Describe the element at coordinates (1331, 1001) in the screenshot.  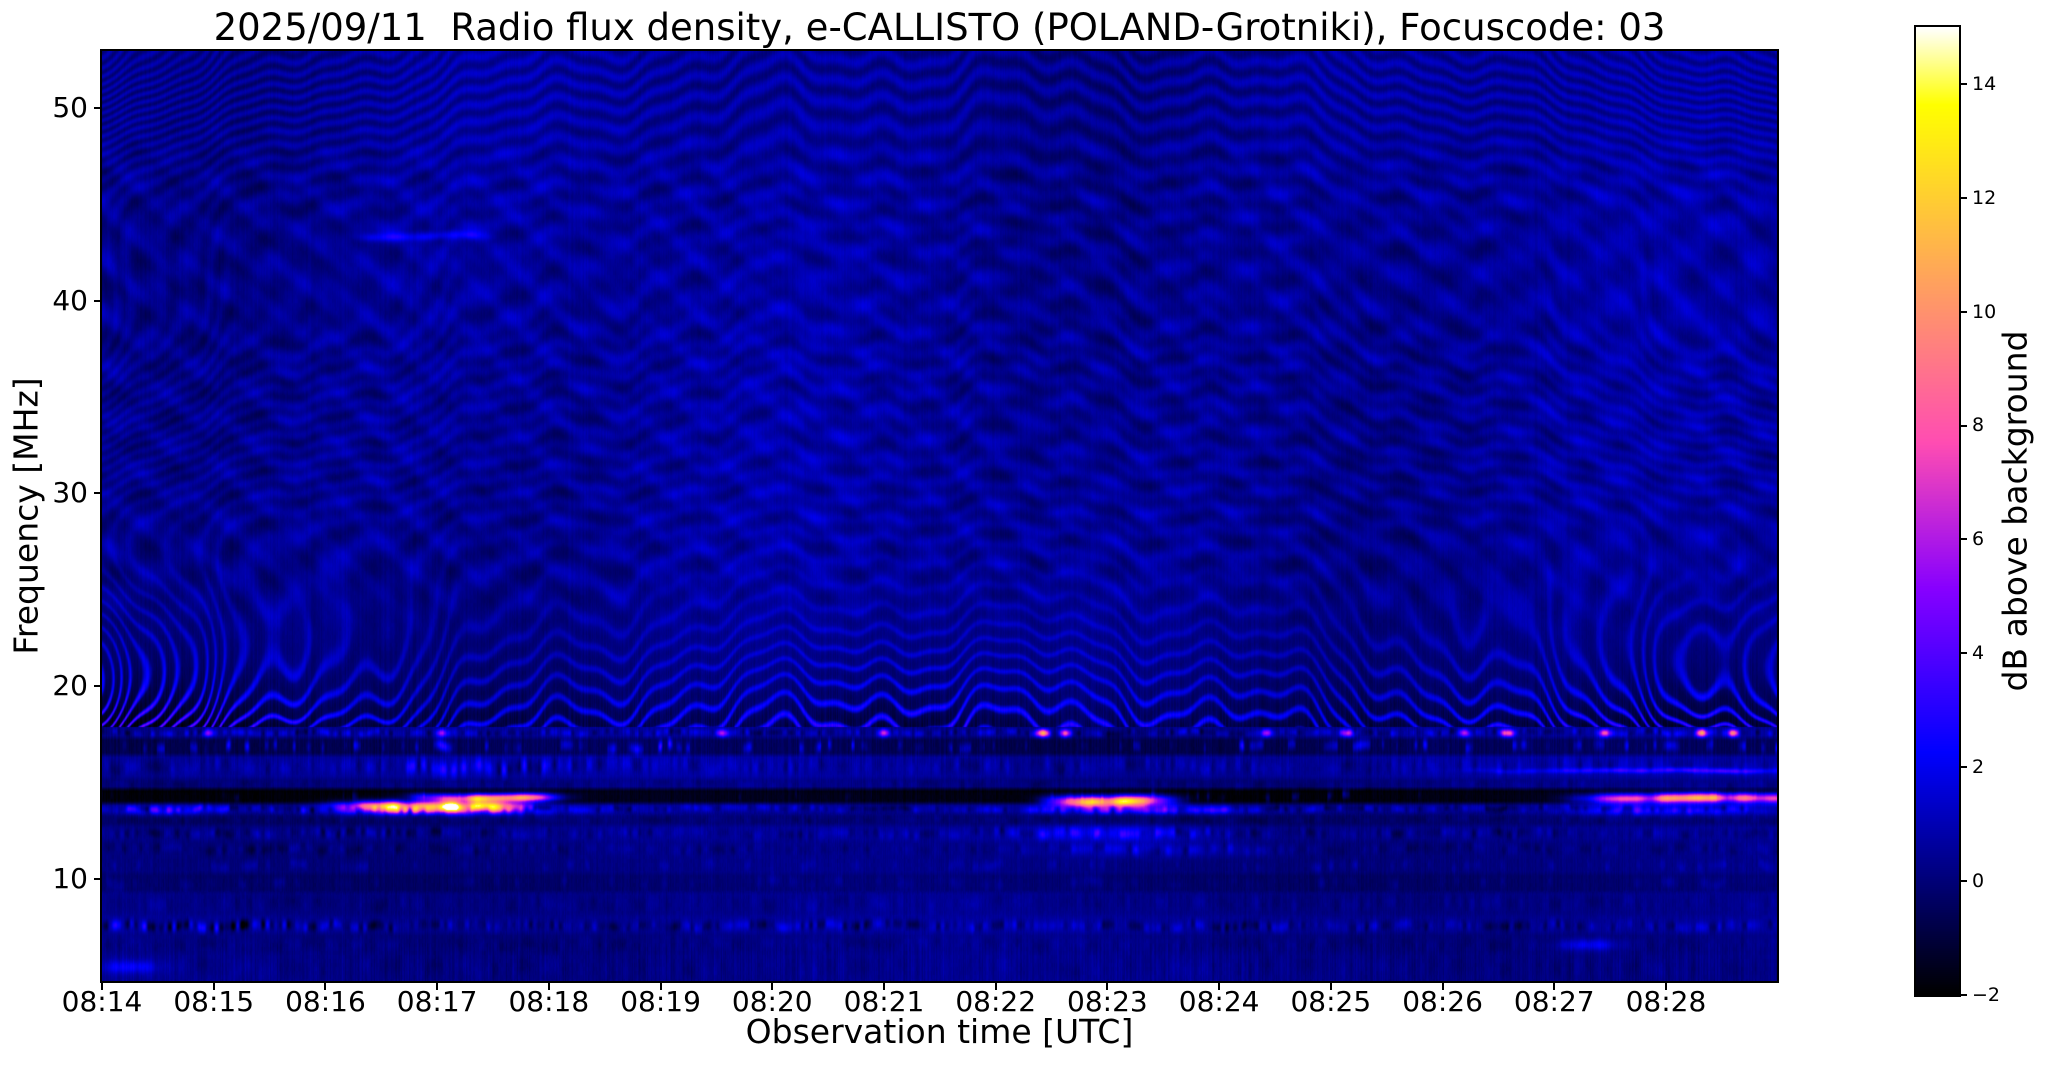
I see `x-tick-label: 08:25` at that location.